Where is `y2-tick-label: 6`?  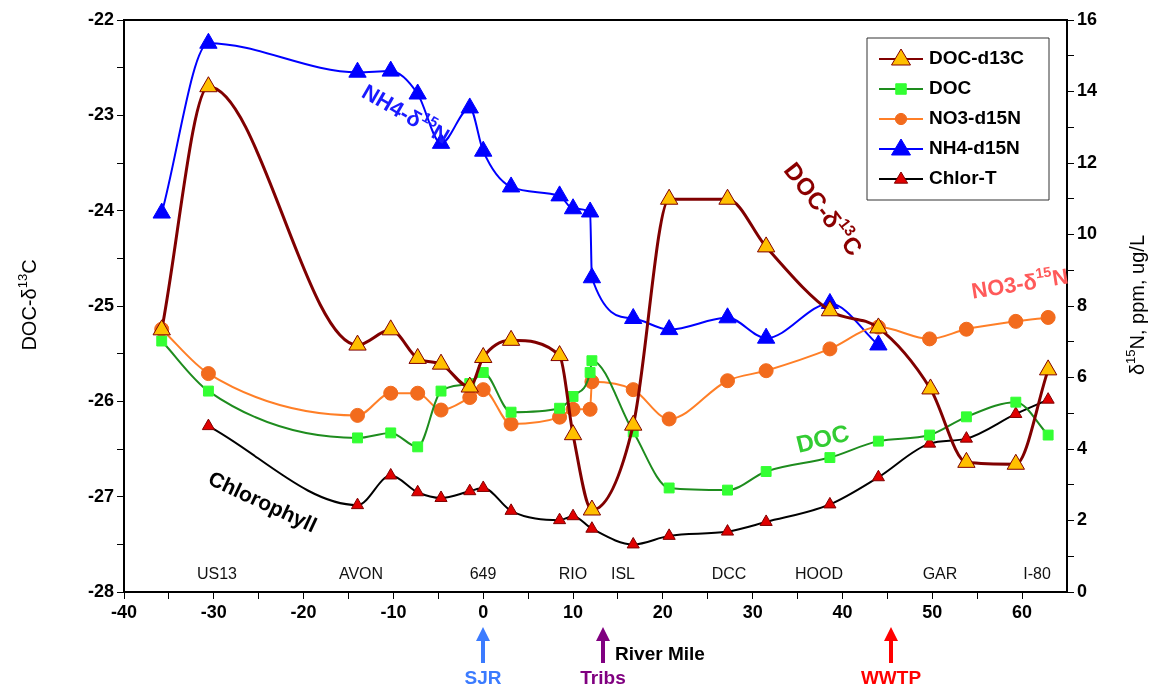 y2-tick-label: 6 is located at coordinates (1082, 376).